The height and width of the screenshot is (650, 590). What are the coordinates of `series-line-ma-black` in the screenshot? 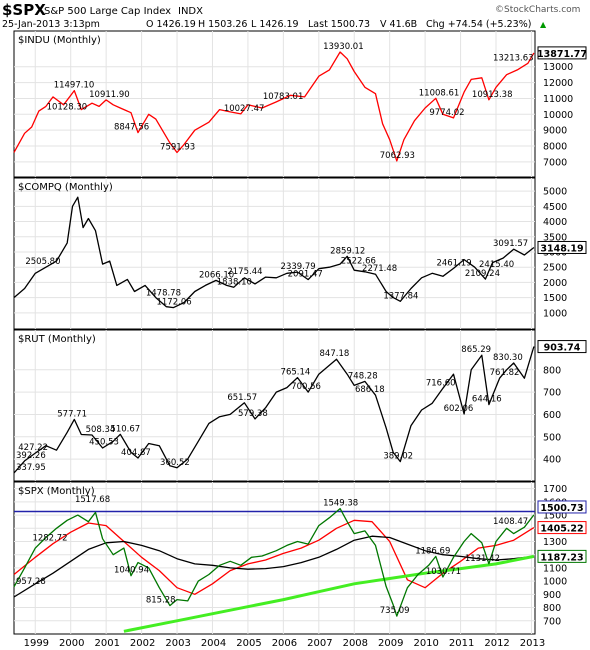 It's located at (273, 566).